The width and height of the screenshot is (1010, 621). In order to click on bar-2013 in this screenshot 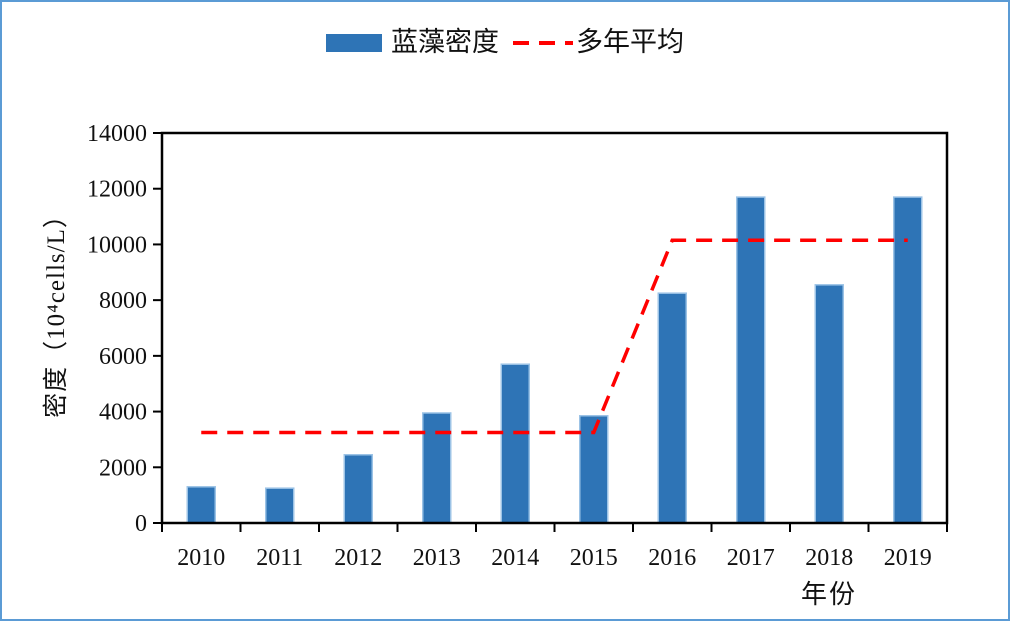, I will do `click(437, 468)`.